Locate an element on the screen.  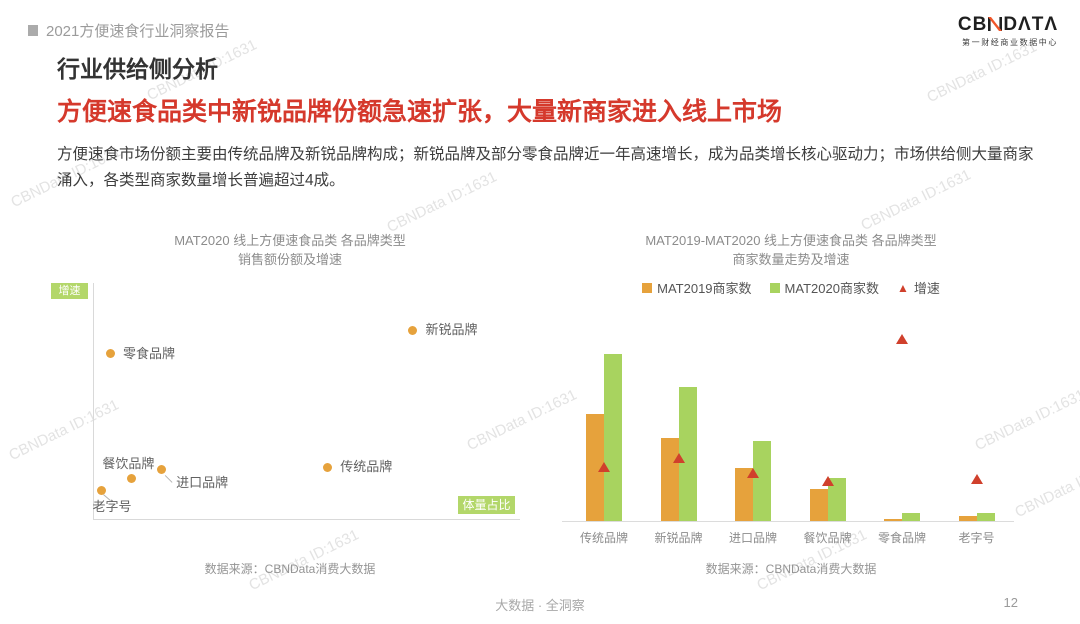
logo-data: DΛTΛ is located at coordinates (1030, 24).